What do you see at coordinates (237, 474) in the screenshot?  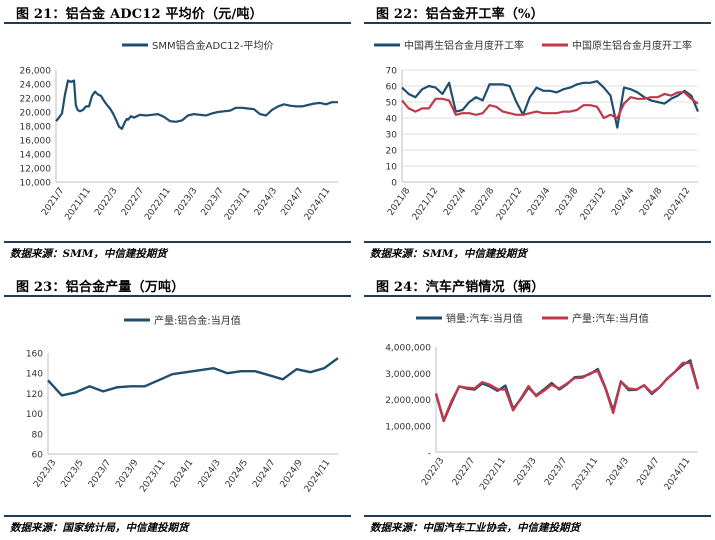 I see `x-tick-label: 2024/5` at bounding box center [237, 474].